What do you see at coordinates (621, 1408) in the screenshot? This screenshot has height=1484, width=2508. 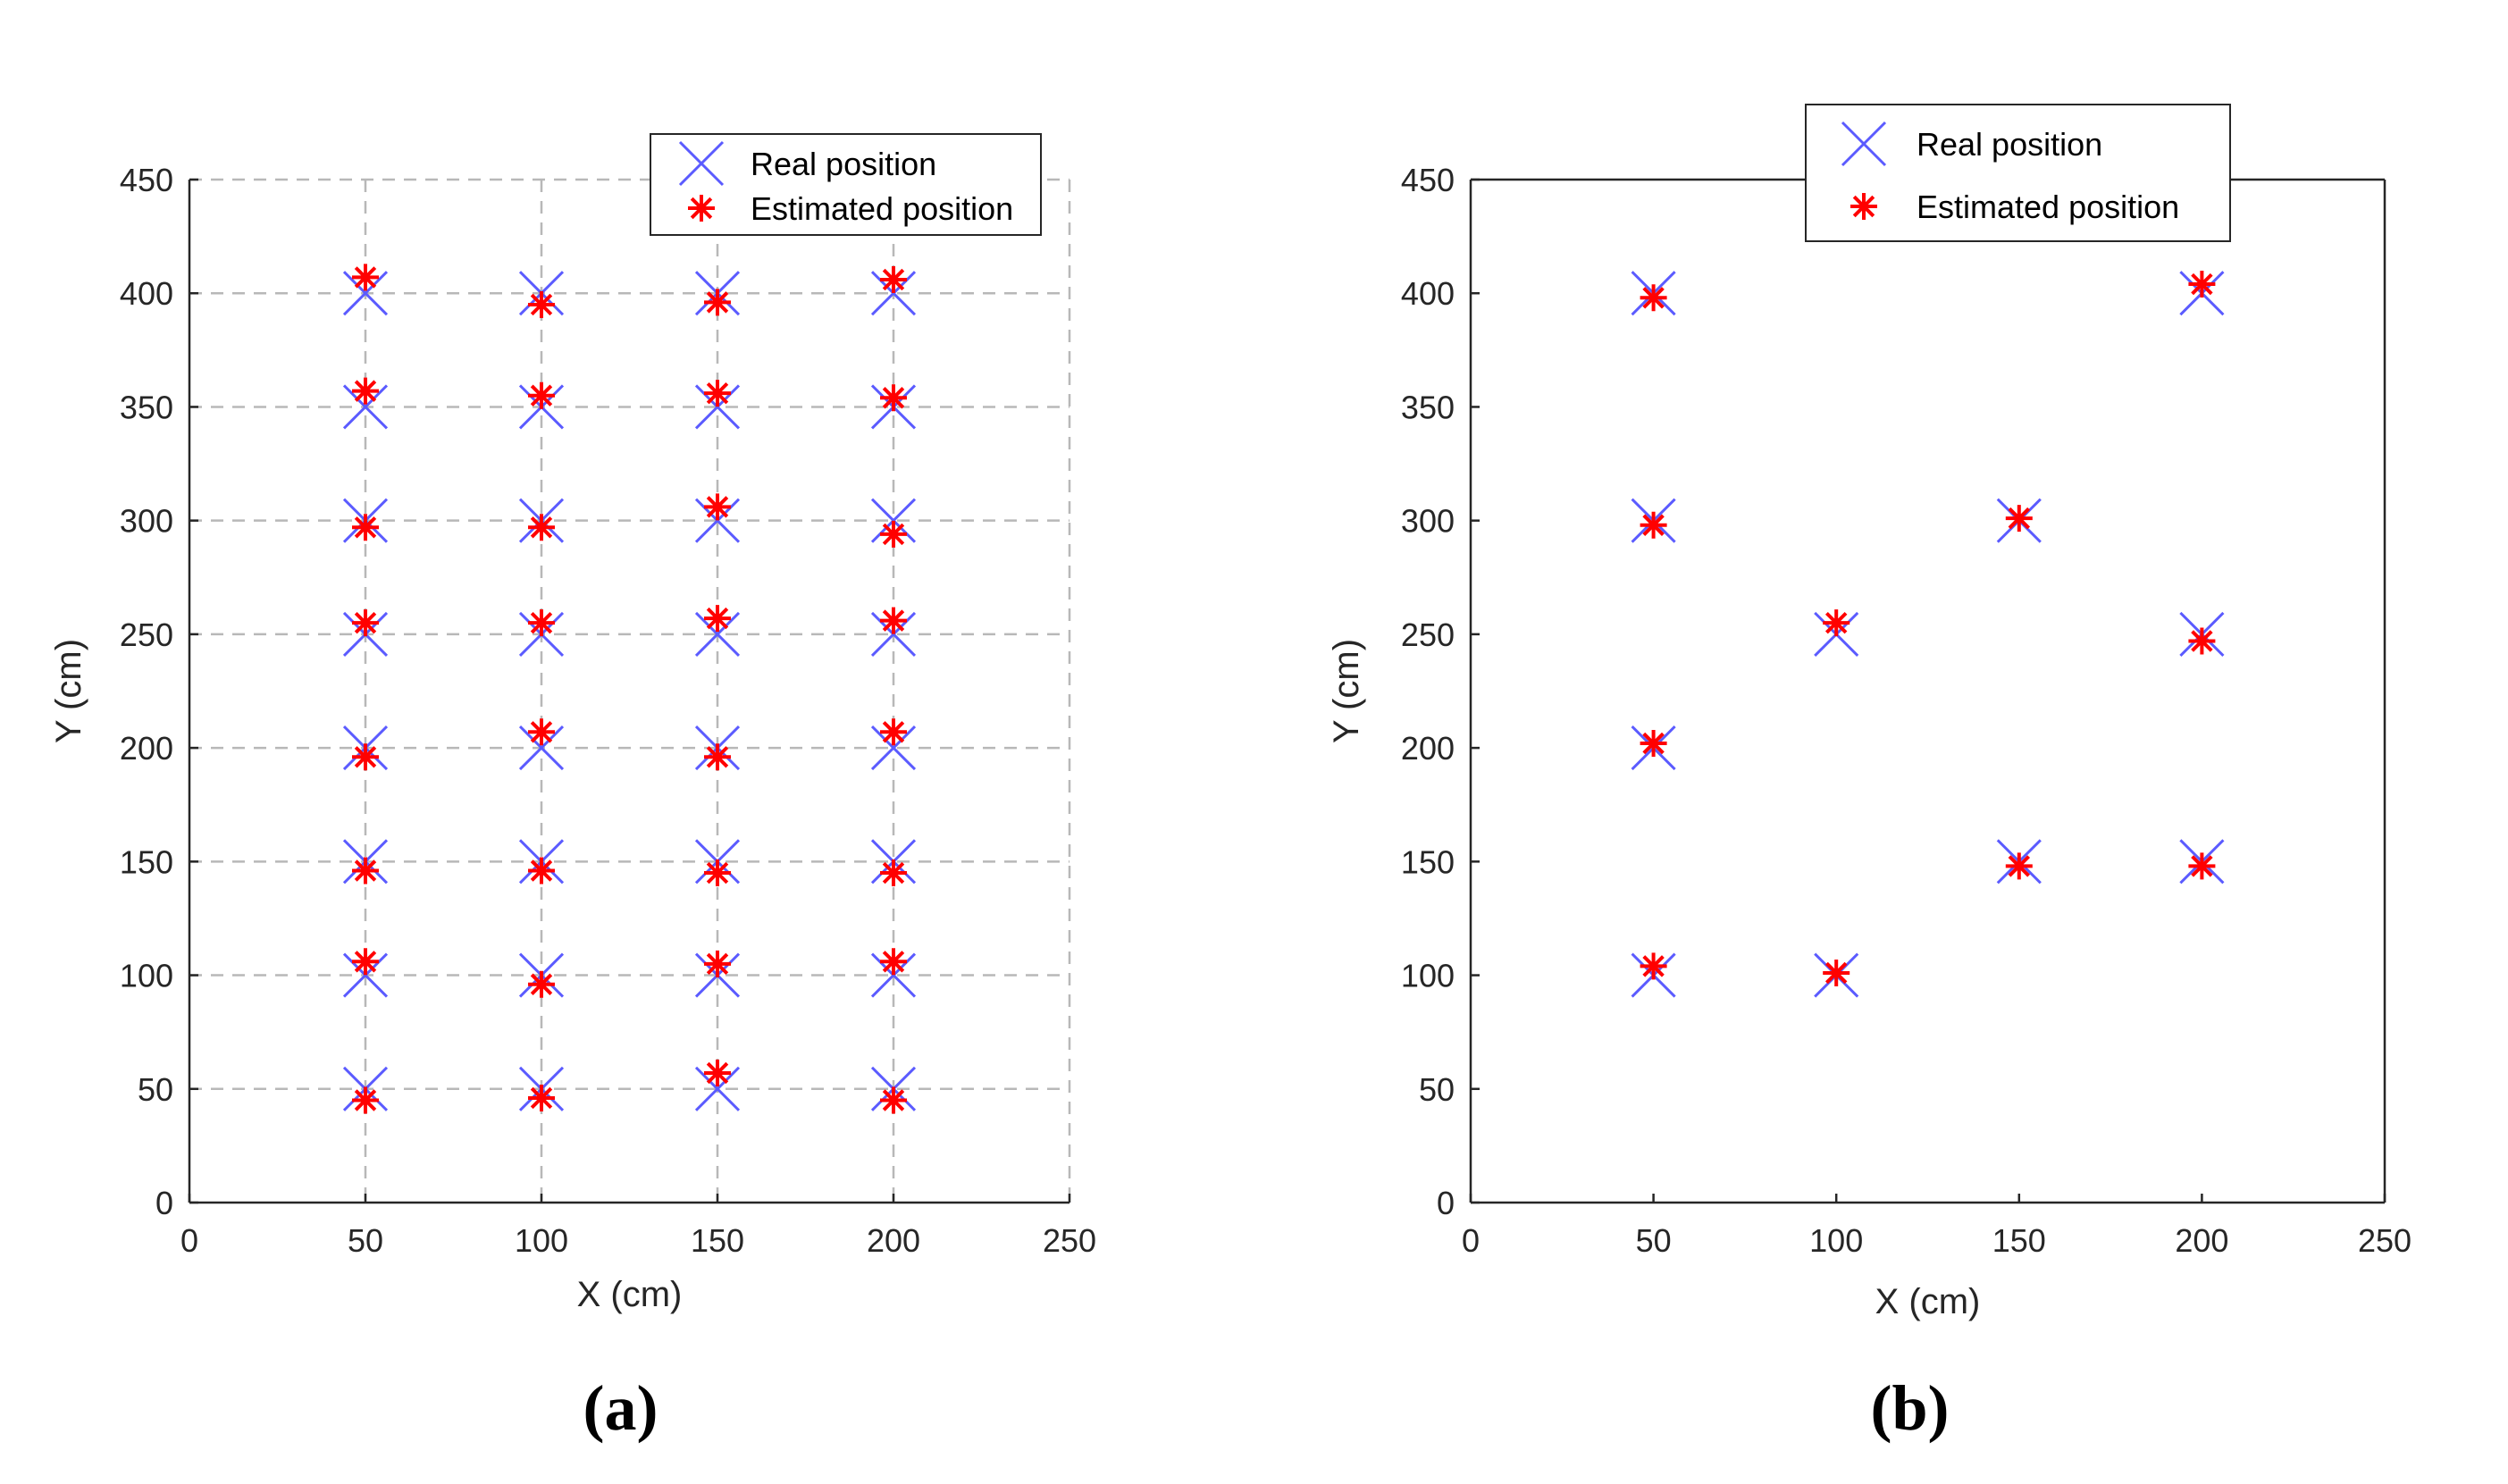 I see `figure-caption: (a)` at bounding box center [621, 1408].